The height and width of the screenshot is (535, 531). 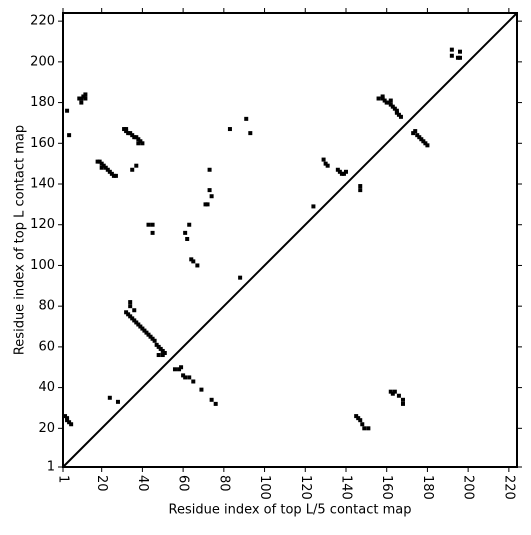 What do you see at coordinates (63, 479) in the screenshot?
I see `x-tick-label: 1` at bounding box center [63, 479].